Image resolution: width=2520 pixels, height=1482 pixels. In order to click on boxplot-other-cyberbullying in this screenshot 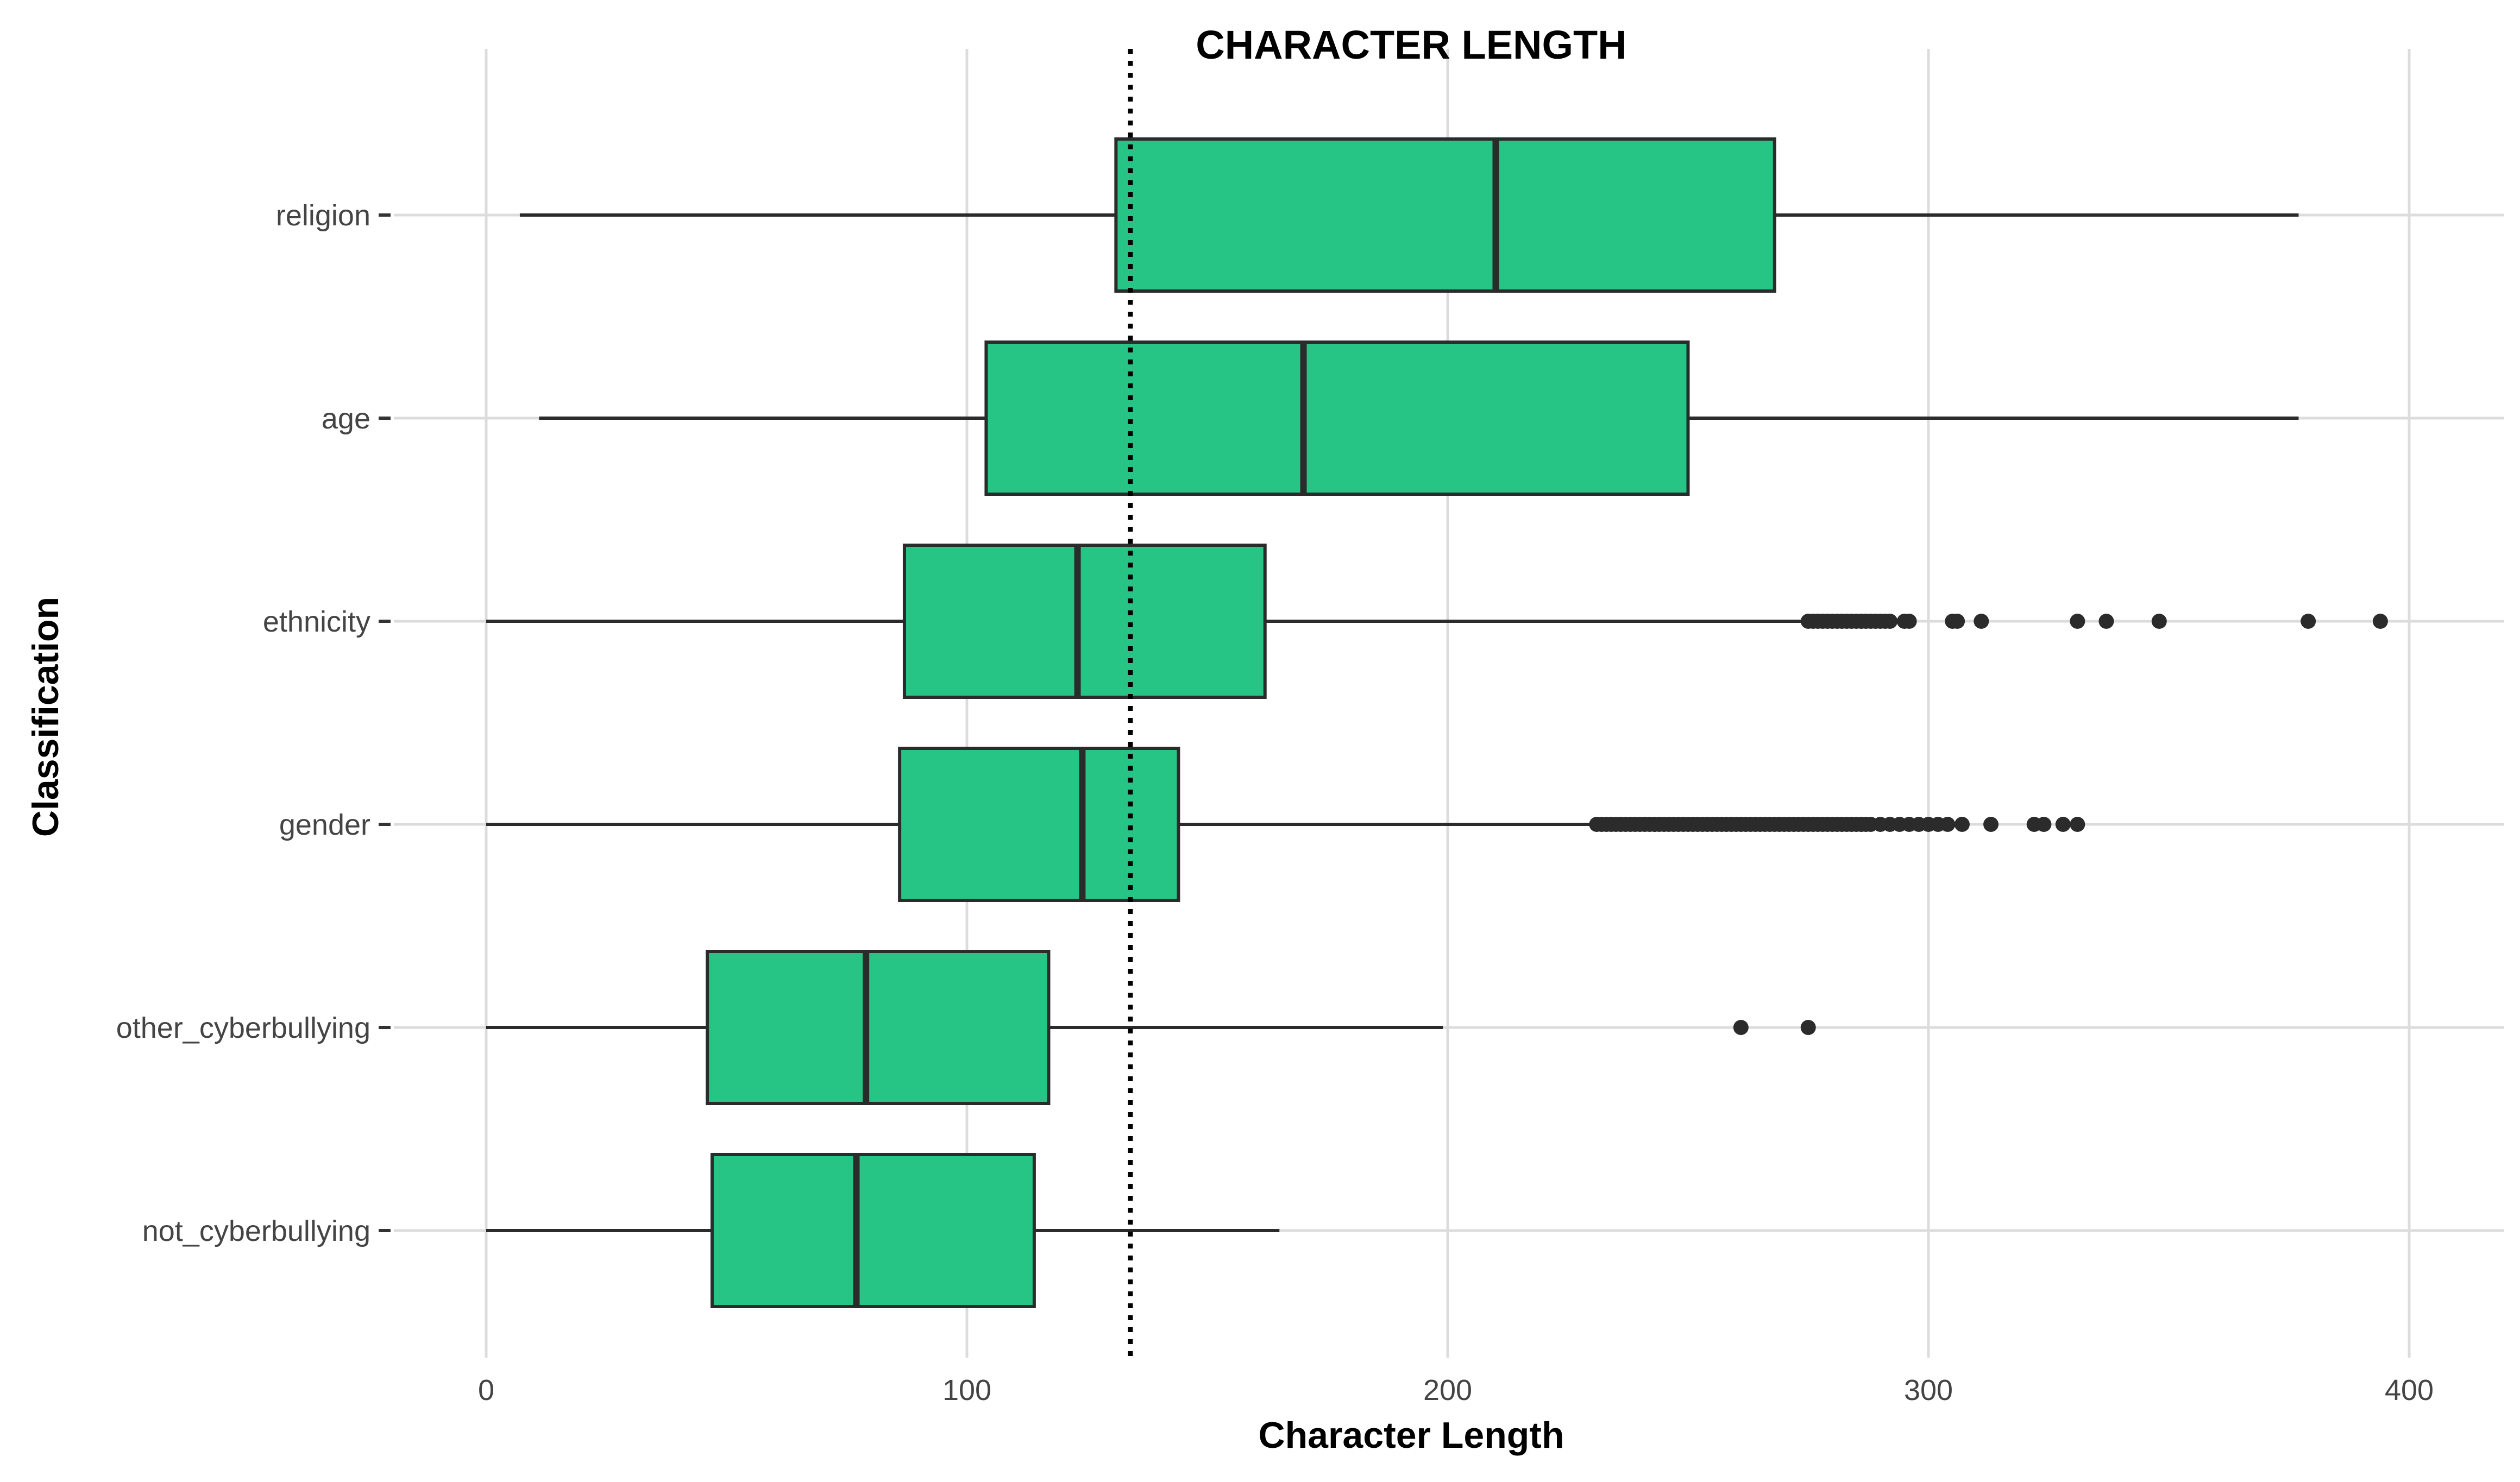, I will do `click(1151, 1027)`.